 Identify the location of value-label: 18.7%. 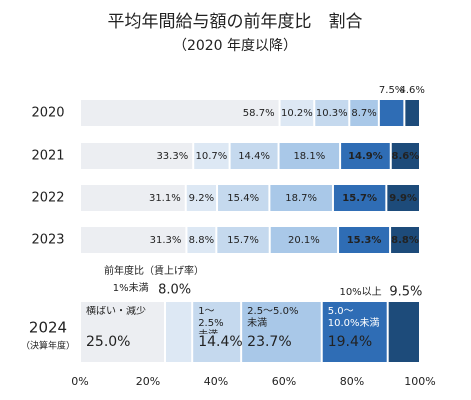
(301, 198).